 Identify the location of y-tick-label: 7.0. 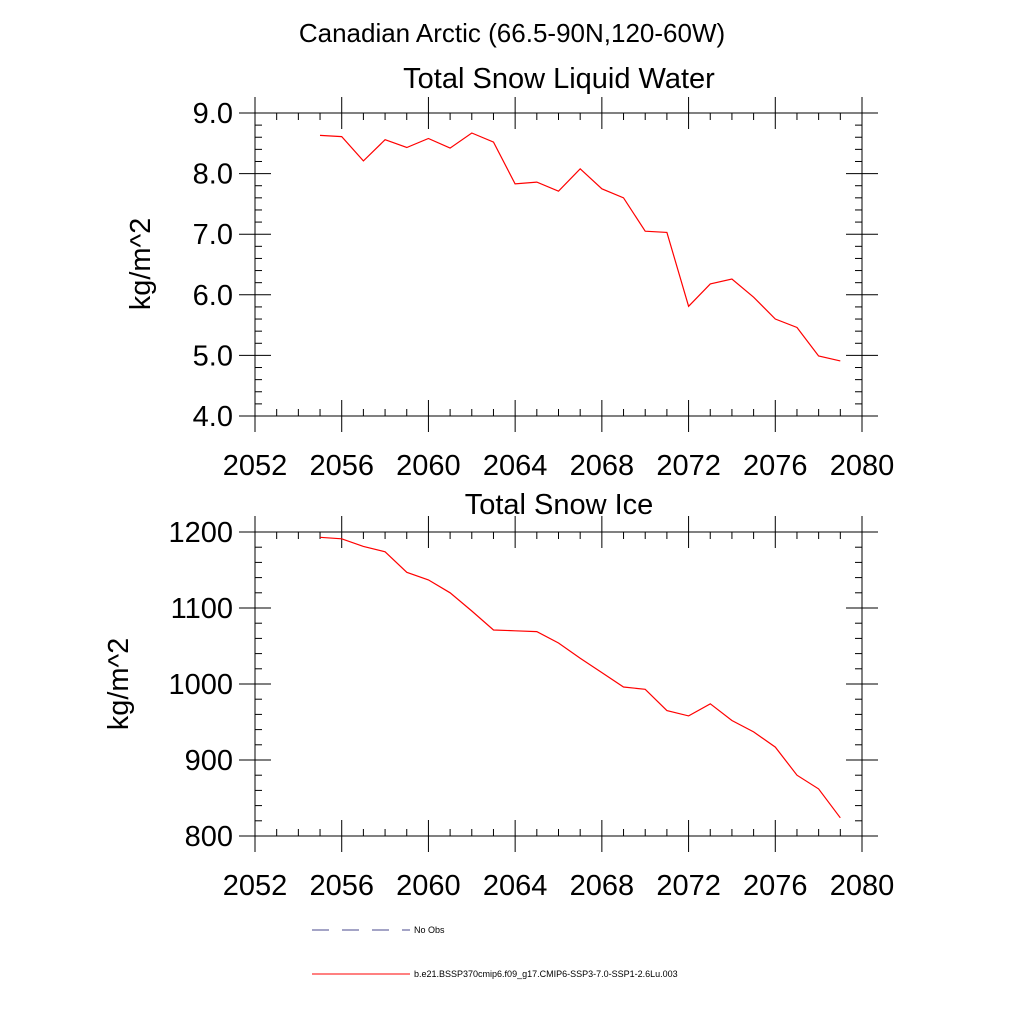
(213, 235).